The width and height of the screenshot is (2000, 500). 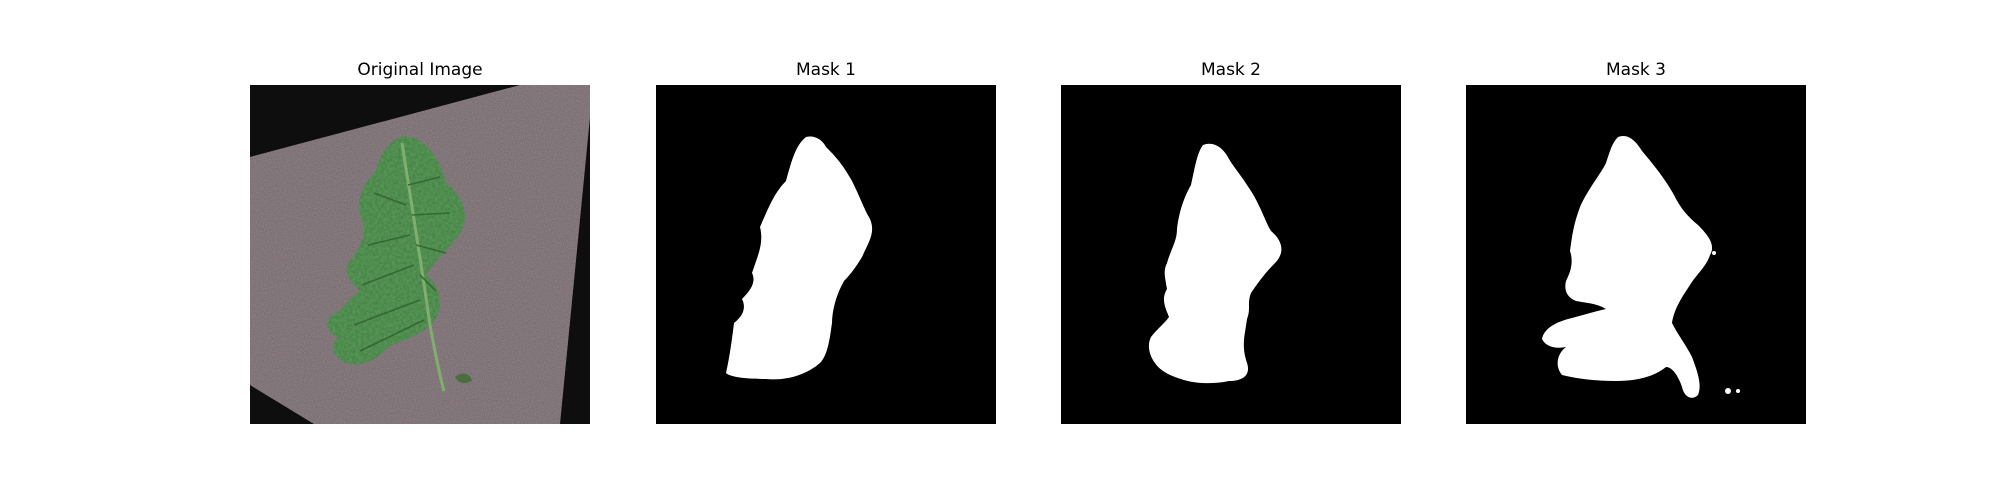 What do you see at coordinates (423, 267) in the screenshot?
I see `leaf-midrib` at bounding box center [423, 267].